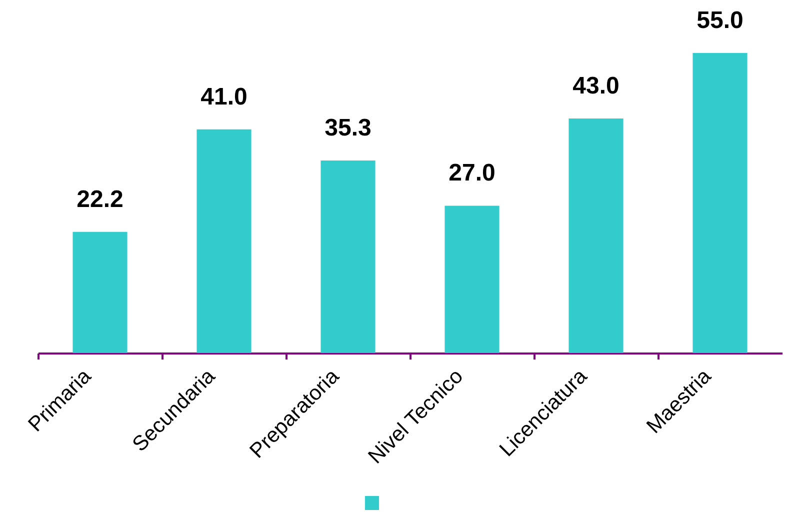 The width and height of the screenshot is (785, 515). What do you see at coordinates (348, 128) in the screenshot?
I see `data-label: 35.3` at bounding box center [348, 128].